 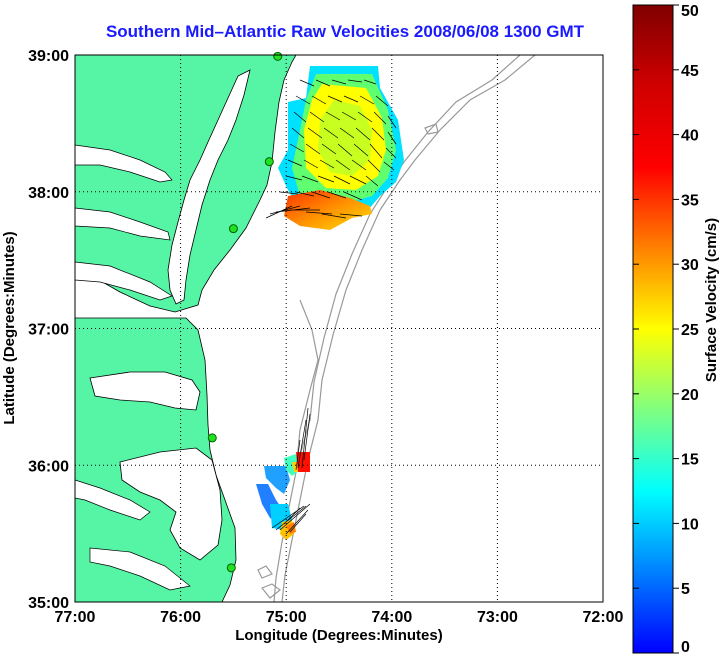 I want to click on lat-tick-label: 35:00, so click(x=48, y=603).